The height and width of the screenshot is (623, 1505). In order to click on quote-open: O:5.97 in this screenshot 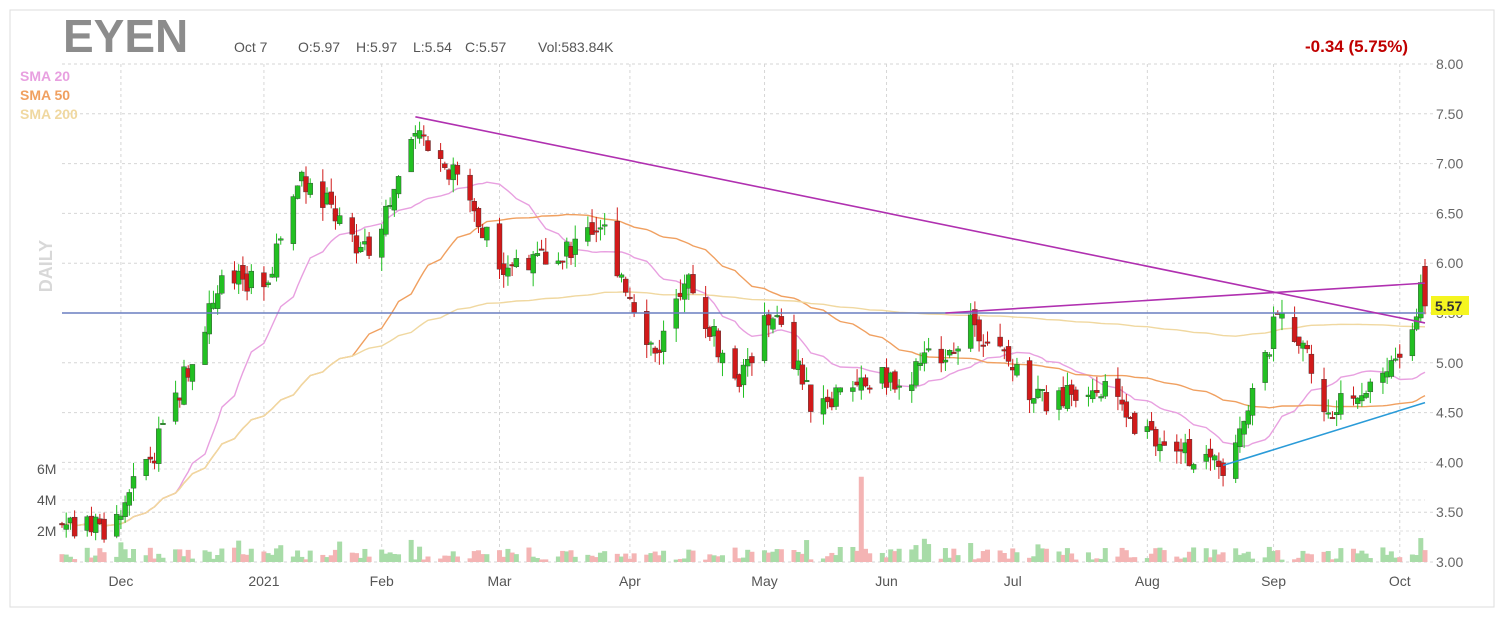, I will do `click(319, 47)`.